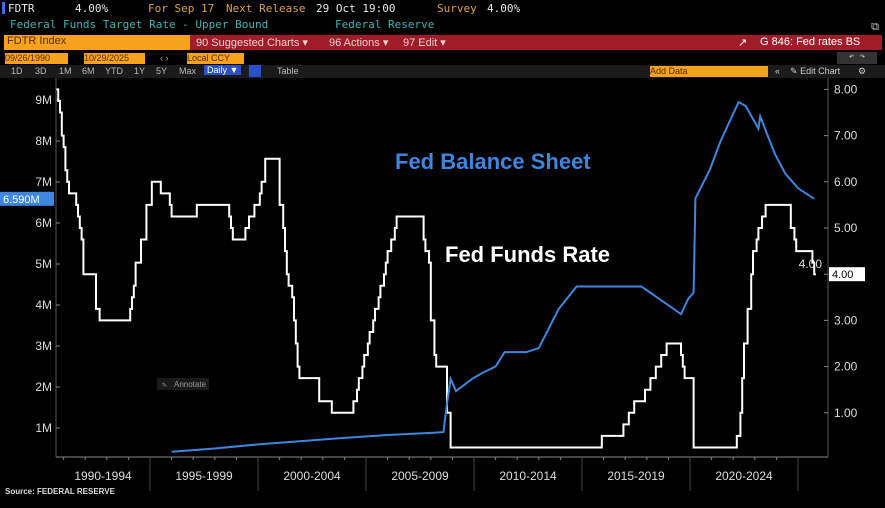 Image resolution: width=885 pixels, height=508 pixels. I want to click on balance-last-value: 6.590M, so click(21, 200).